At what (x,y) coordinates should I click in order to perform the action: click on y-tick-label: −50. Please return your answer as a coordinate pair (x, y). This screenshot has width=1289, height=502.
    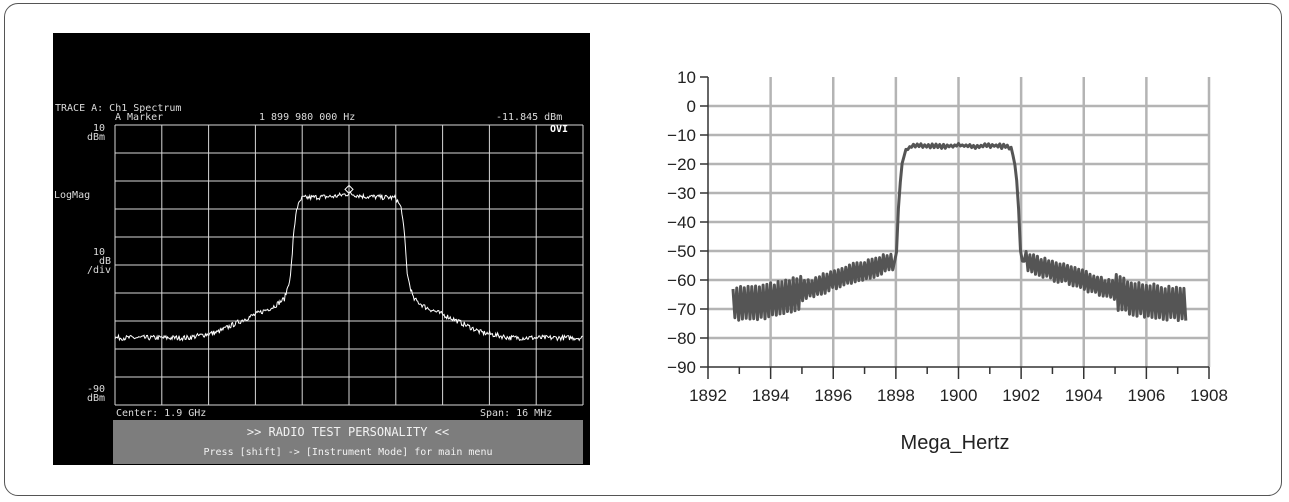
    Looking at the image, I should click on (681, 251).